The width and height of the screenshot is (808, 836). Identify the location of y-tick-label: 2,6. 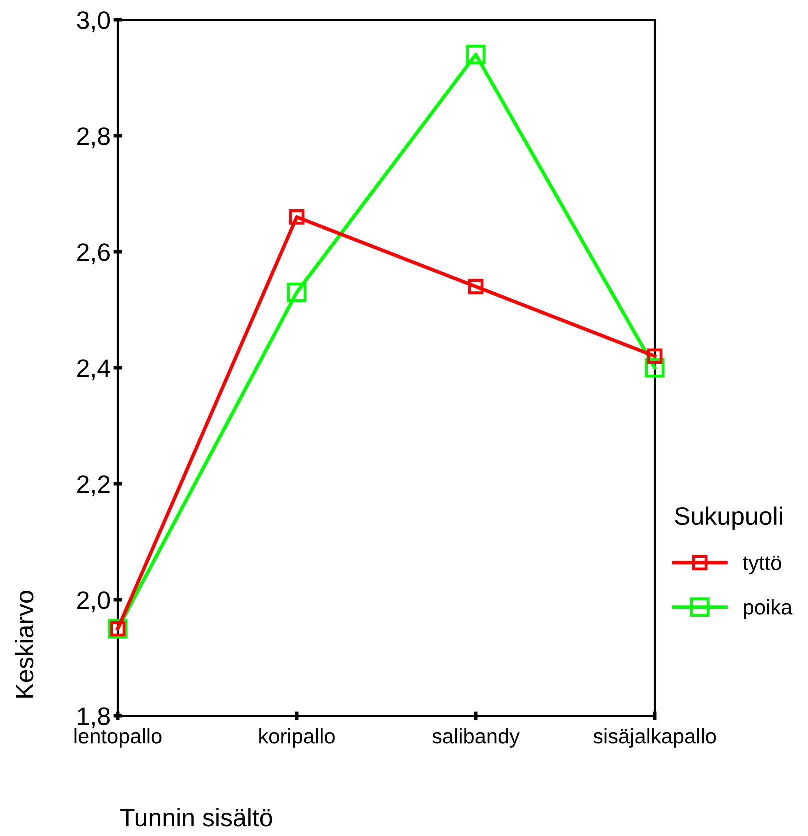
(94, 254).